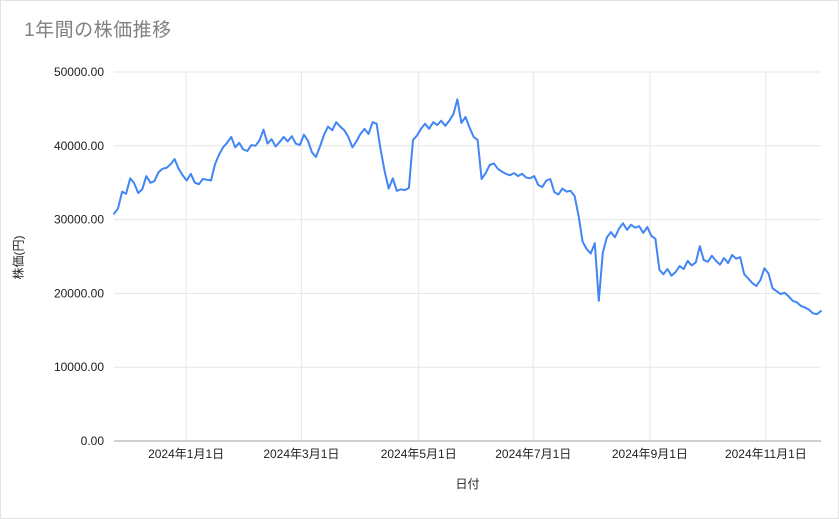  What do you see at coordinates (419, 454) in the screenshot?
I see `x-tick-label: 2024年5月1日` at bounding box center [419, 454].